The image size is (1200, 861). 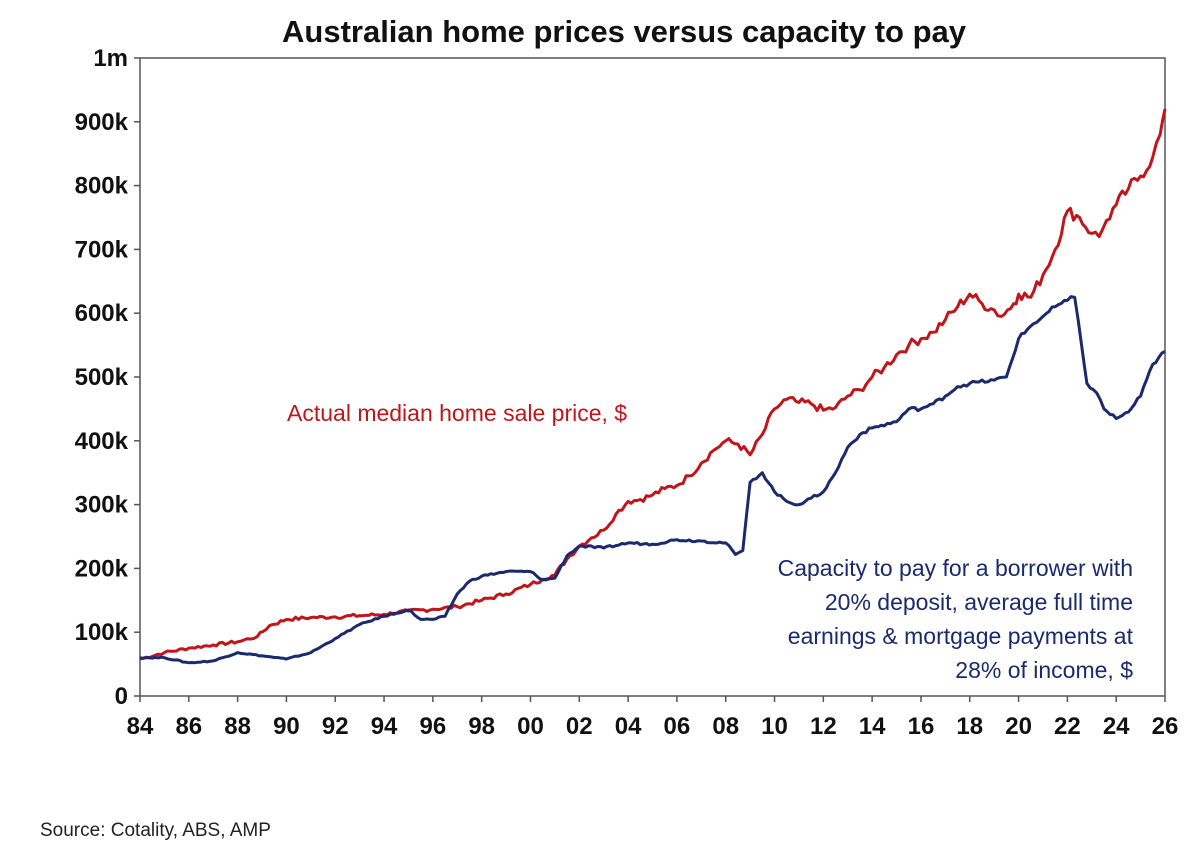 I want to click on x-tick-label: 90, so click(x=286, y=726).